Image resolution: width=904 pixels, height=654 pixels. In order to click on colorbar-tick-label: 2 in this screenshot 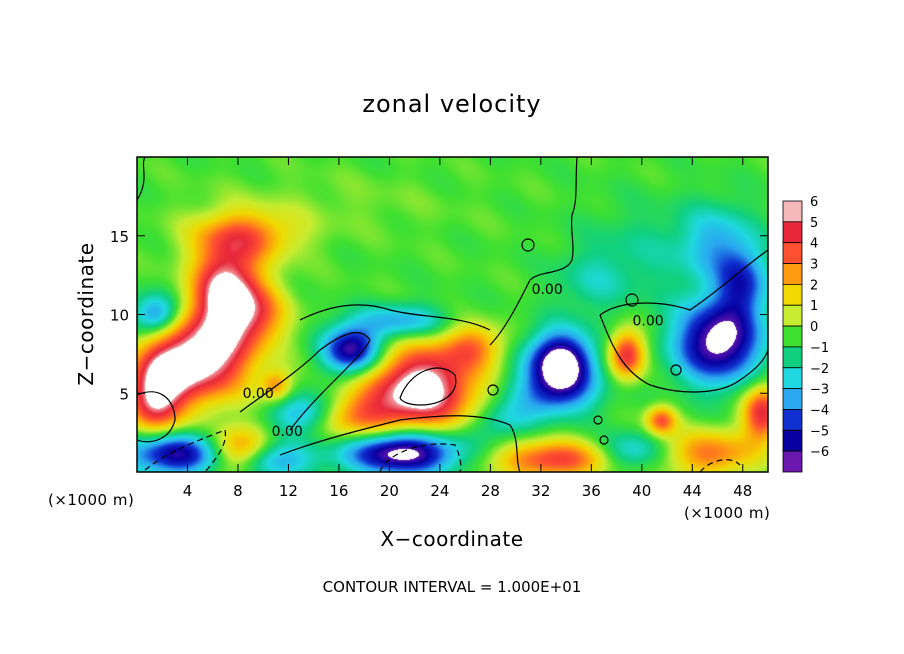, I will do `click(814, 285)`.